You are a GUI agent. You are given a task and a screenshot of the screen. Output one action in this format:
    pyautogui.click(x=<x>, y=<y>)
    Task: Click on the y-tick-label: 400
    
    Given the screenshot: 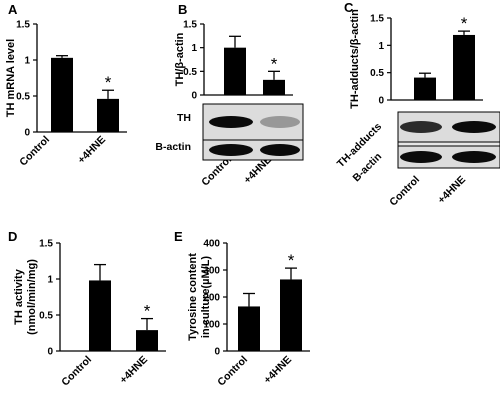 What is the action you would take?
    pyautogui.click(x=211, y=244)
    